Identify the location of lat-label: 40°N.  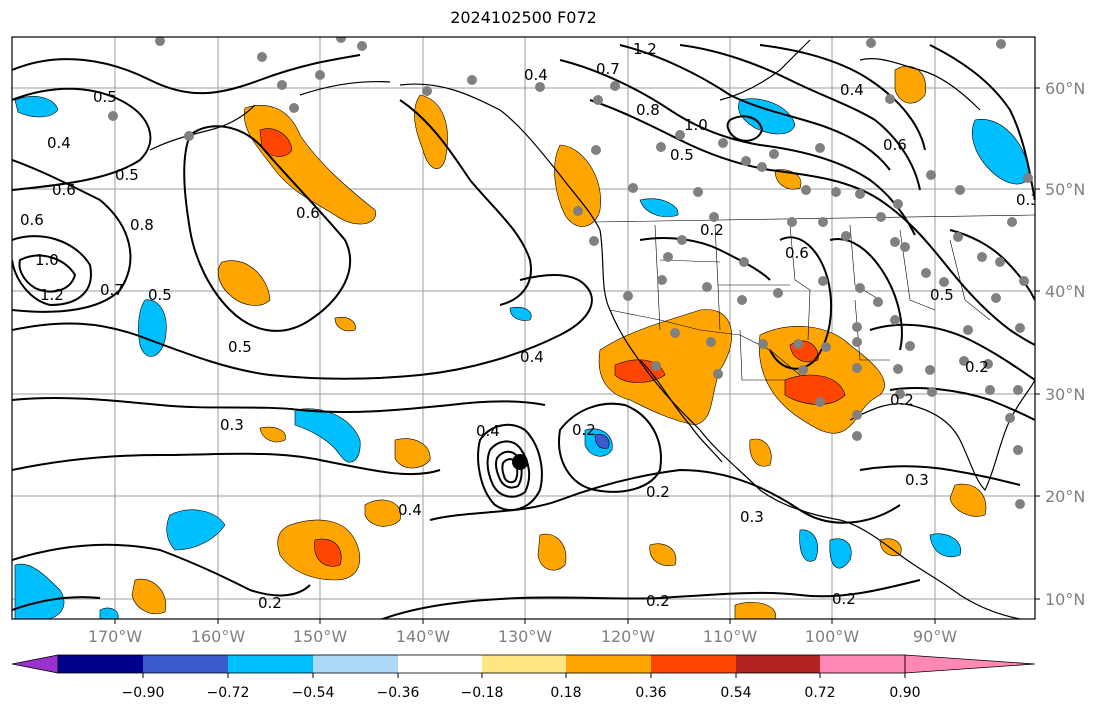
(1065, 291).